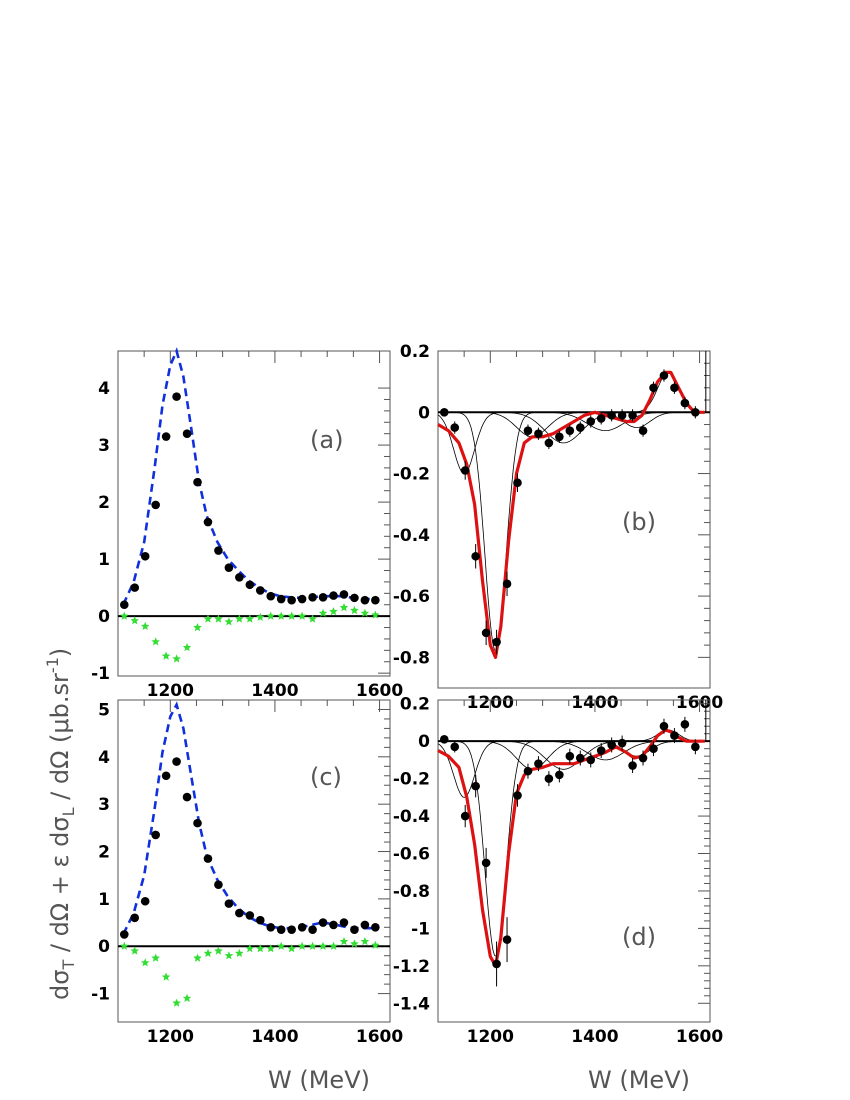  What do you see at coordinates (60, 824) in the screenshot?
I see `y-axis-title: dσT / dΩ + ε dσL / dΩ (μb.sr-1)` at bounding box center [60, 824].